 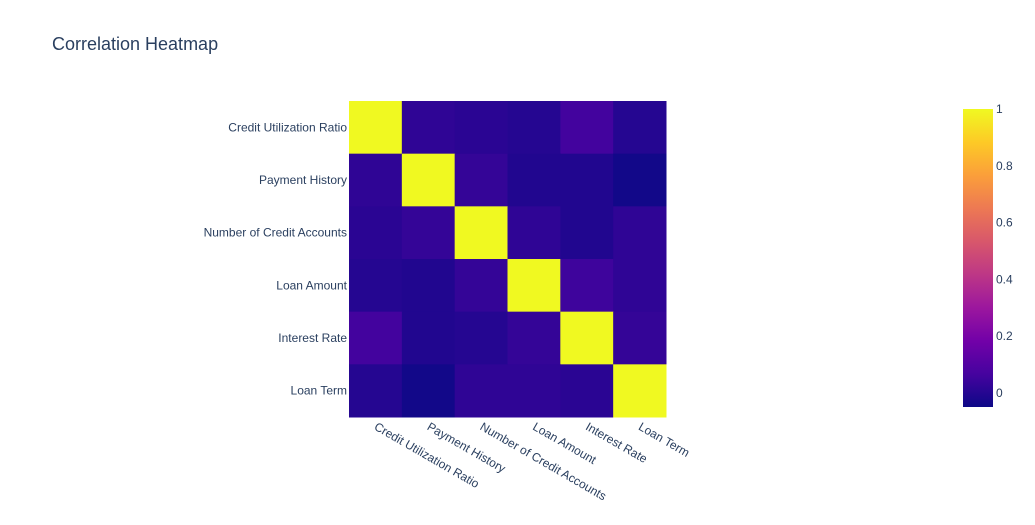 I want to click on colorbar-tick-label: 0.2, so click(x=1004, y=336).